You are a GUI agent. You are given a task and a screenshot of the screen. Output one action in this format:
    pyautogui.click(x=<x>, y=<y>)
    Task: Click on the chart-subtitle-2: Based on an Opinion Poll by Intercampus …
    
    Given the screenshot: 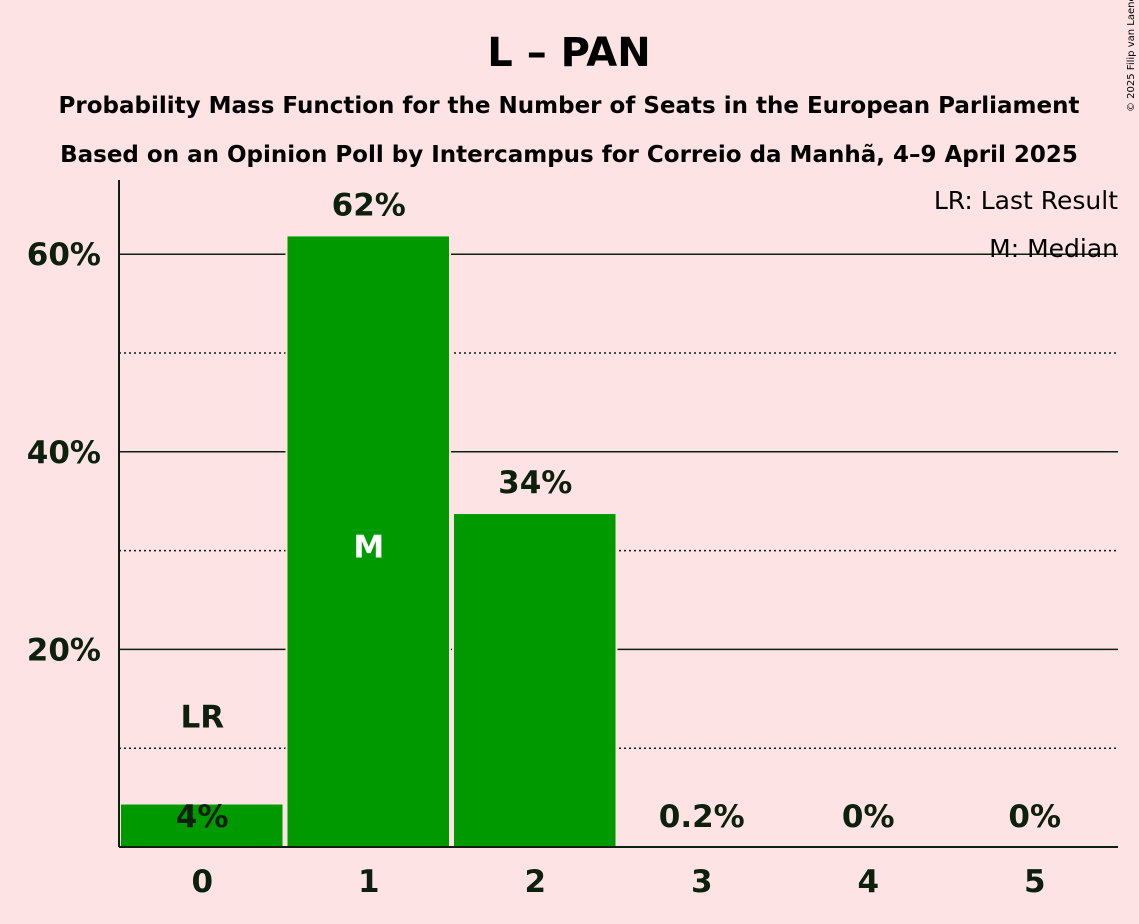 What is the action you would take?
    pyautogui.click(x=569, y=155)
    